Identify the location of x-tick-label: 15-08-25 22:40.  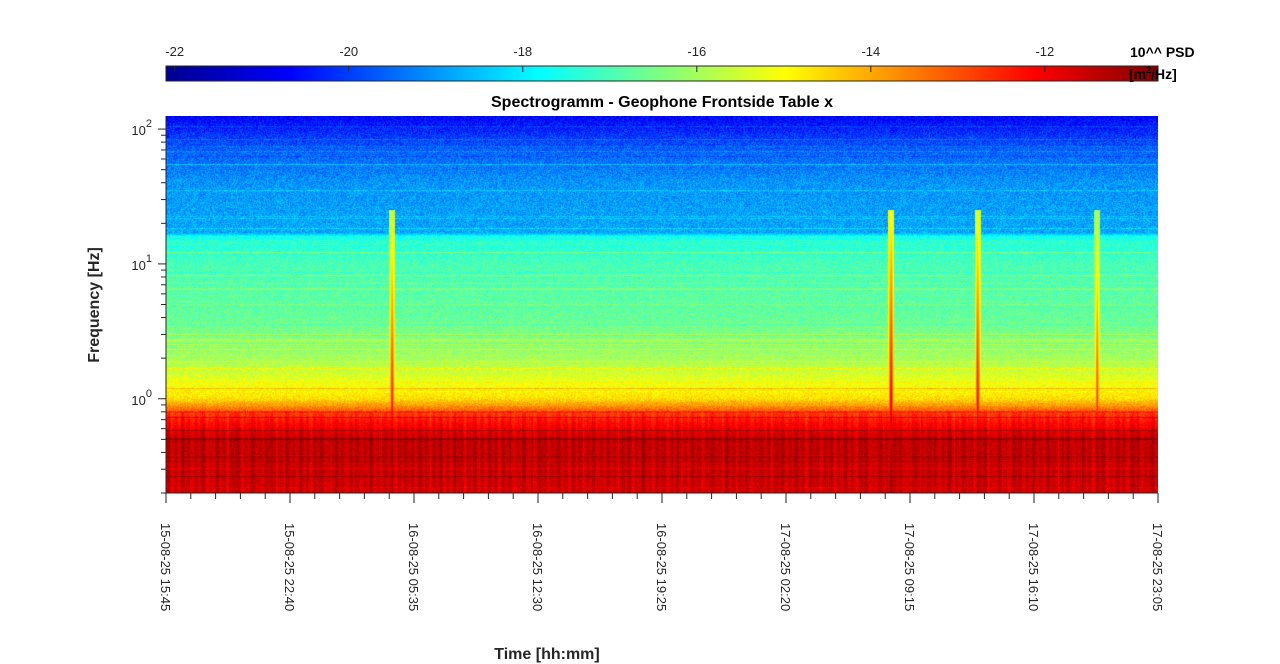
(289, 567).